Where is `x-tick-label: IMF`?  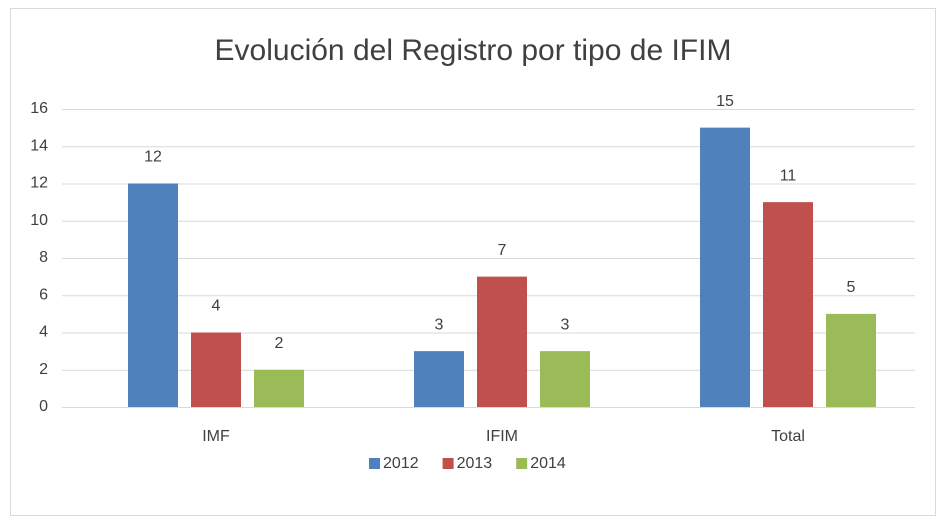
x-tick-label: IMF is located at coordinates (216, 436).